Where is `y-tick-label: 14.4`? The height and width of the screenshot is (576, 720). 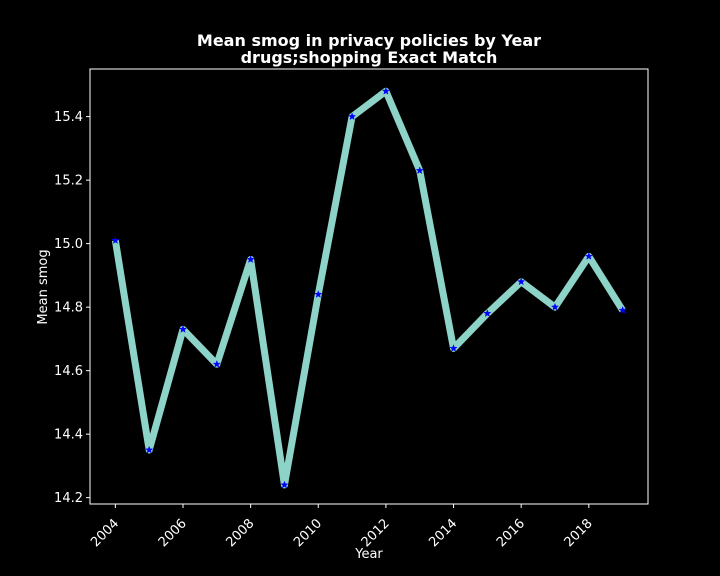
y-tick-label: 14.4 is located at coordinates (68, 435).